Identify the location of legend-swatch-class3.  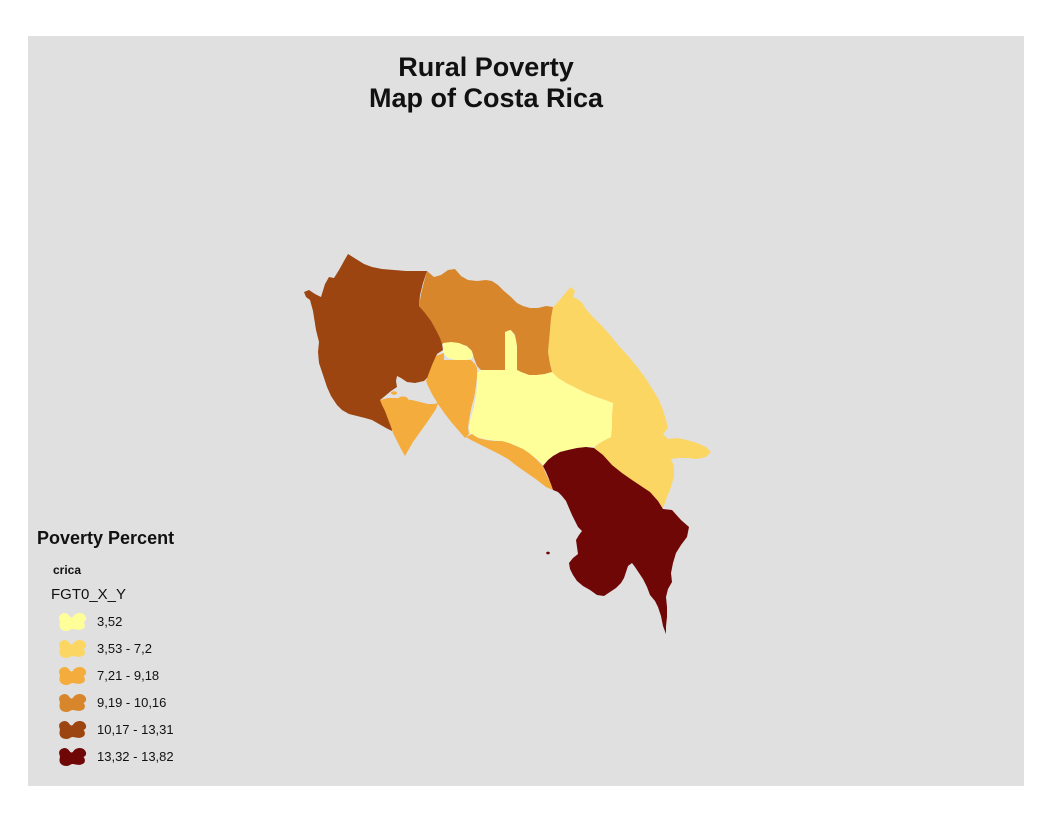
(71, 675).